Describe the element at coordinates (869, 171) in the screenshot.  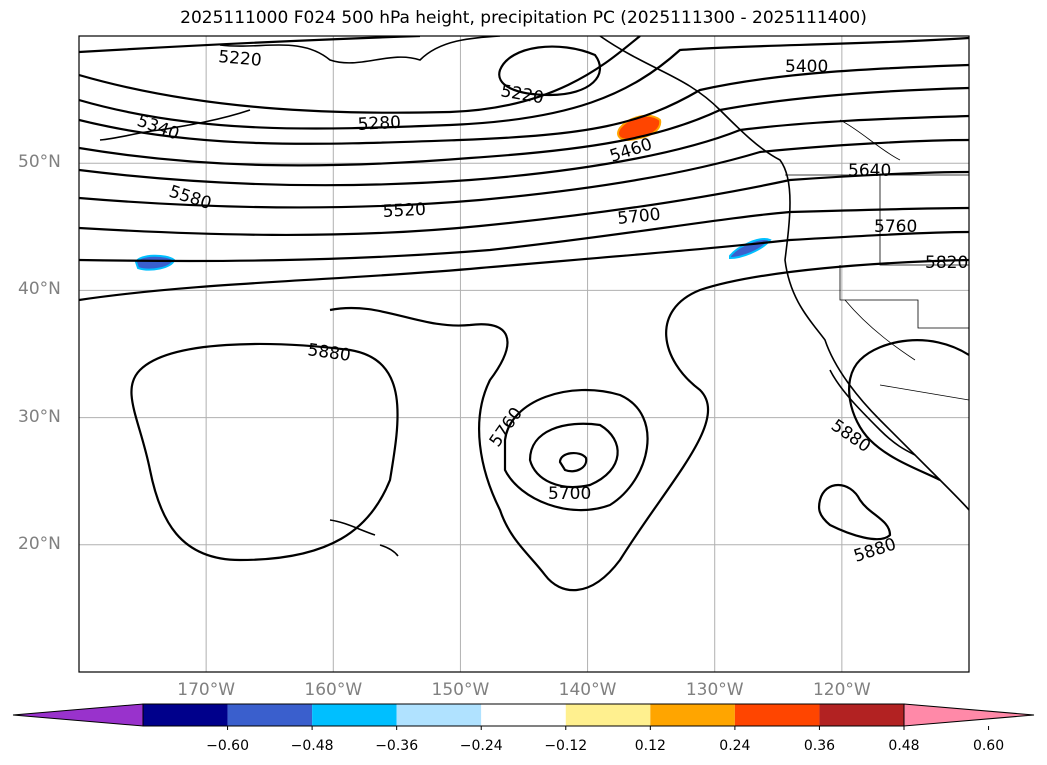
I see `contour-label: 5640` at that location.